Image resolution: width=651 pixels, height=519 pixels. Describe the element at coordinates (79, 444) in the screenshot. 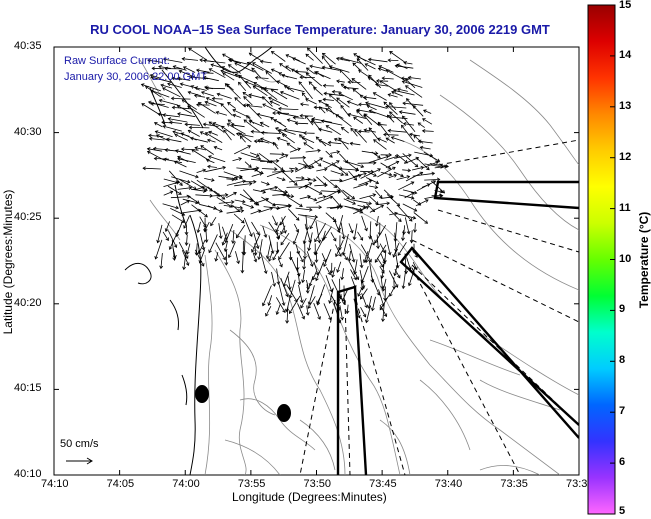

I see `scale-label: 50 cm/s` at that location.